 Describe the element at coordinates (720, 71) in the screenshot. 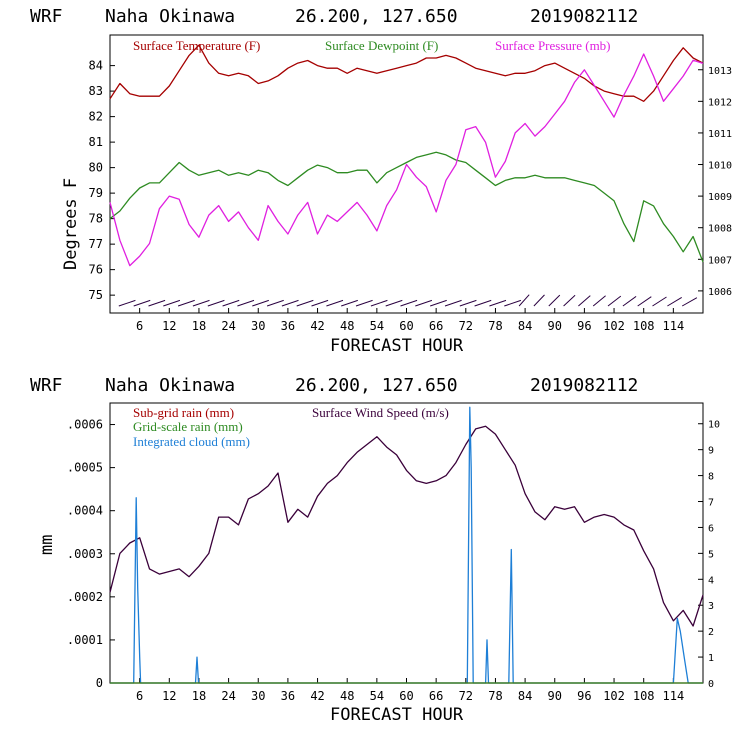

I see `right-tick-label: 1013` at that location.